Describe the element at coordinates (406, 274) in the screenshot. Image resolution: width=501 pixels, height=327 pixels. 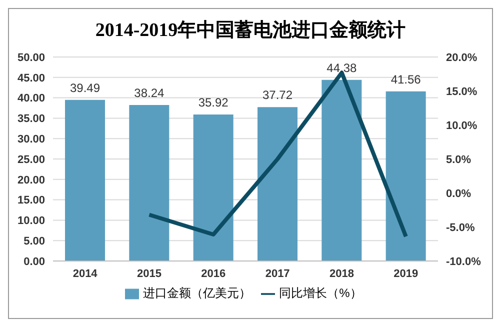
I see `x-tick-label: 2019` at that location.